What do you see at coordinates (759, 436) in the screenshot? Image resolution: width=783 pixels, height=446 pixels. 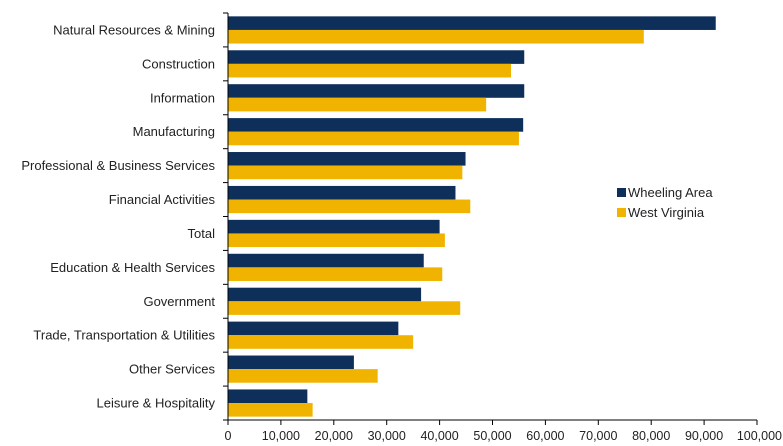 I see `x-tick-label: 100,000` at bounding box center [759, 436].